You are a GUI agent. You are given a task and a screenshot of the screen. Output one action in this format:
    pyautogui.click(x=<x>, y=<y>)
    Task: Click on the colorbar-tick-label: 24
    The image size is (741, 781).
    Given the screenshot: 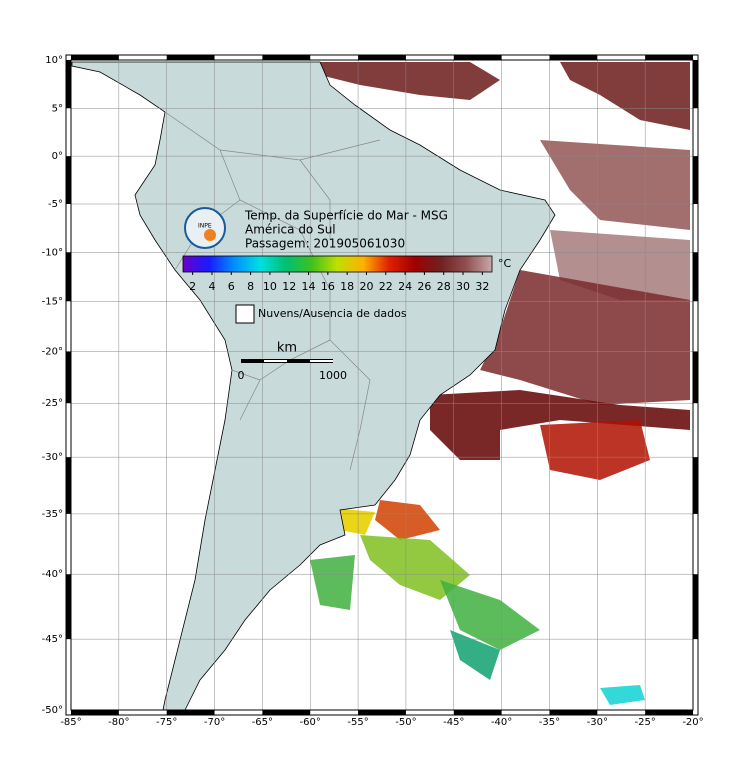 What is the action you would take?
    pyautogui.click(x=405, y=286)
    